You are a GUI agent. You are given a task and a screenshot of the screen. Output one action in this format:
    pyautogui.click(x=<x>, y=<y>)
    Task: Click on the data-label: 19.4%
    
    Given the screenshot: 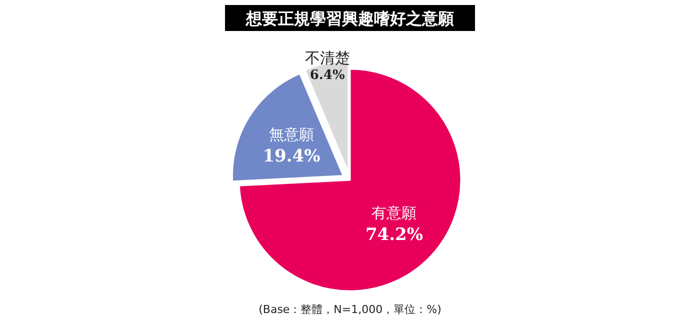 What is the action you would take?
    pyautogui.click(x=291, y=156)
    